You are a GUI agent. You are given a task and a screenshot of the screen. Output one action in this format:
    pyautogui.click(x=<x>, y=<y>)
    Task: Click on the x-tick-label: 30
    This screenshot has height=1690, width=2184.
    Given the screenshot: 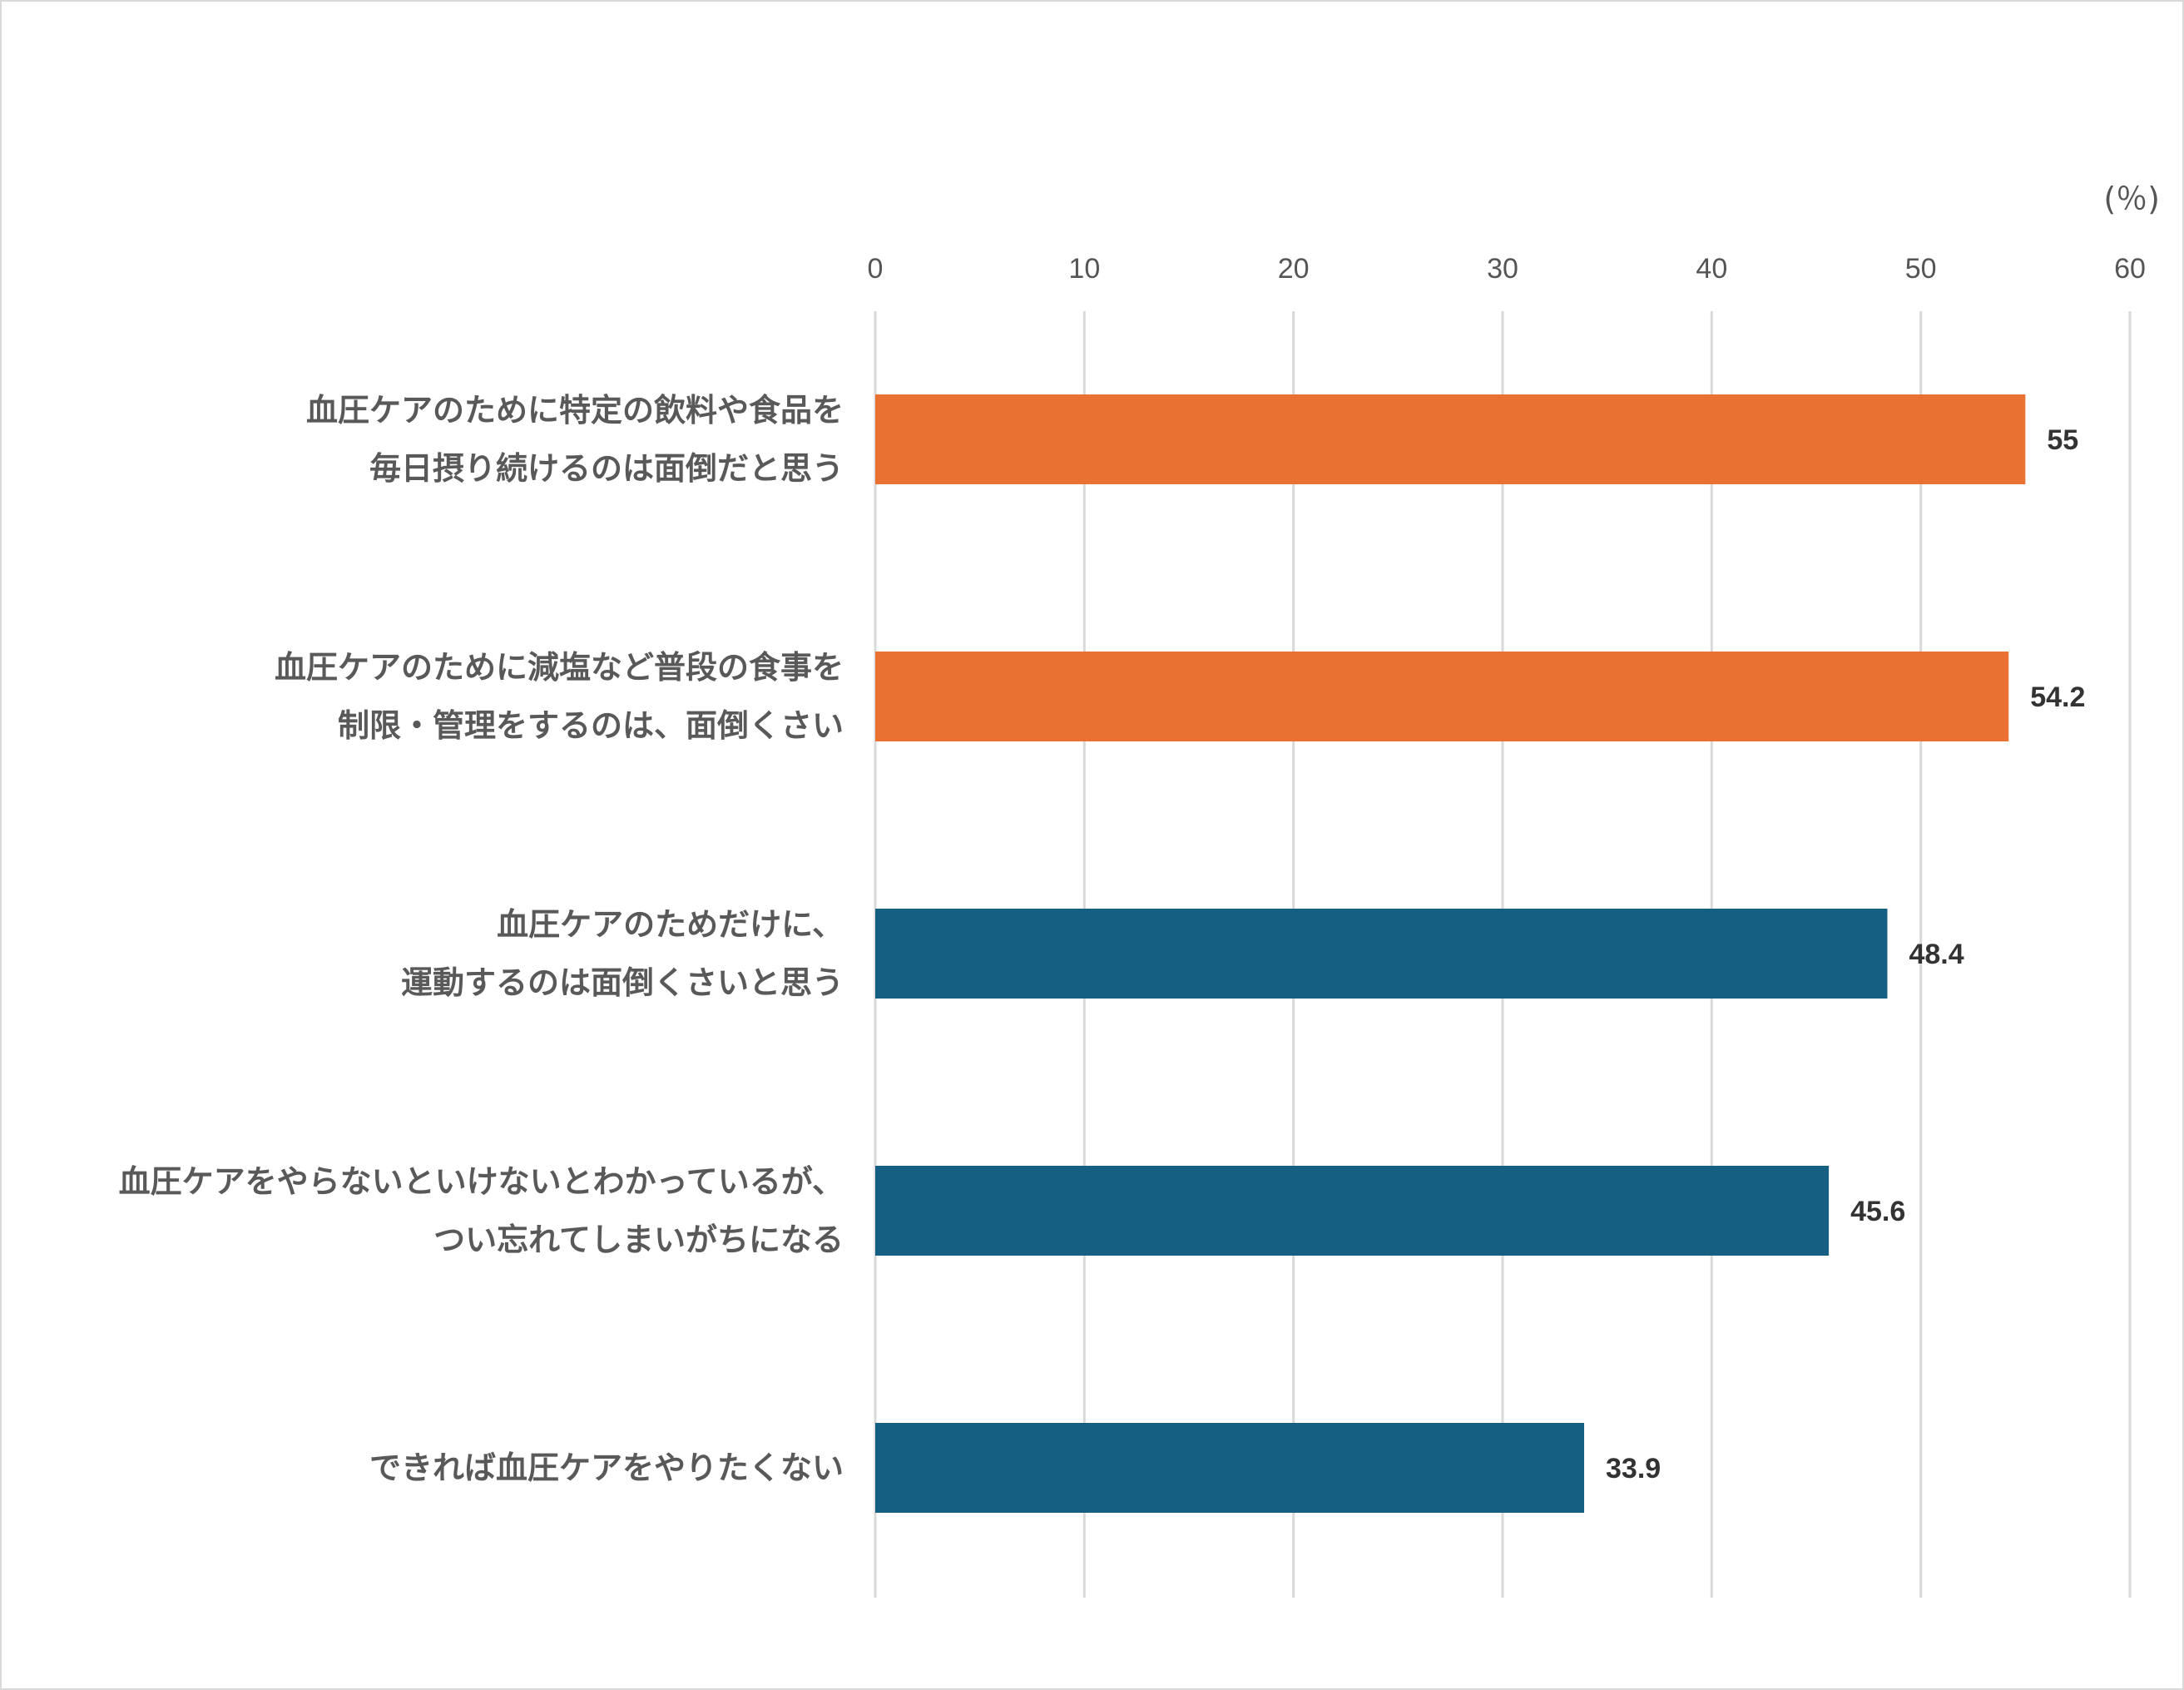 What is the action you would take?
    pyautogui.click(x=1502, y=269)
    